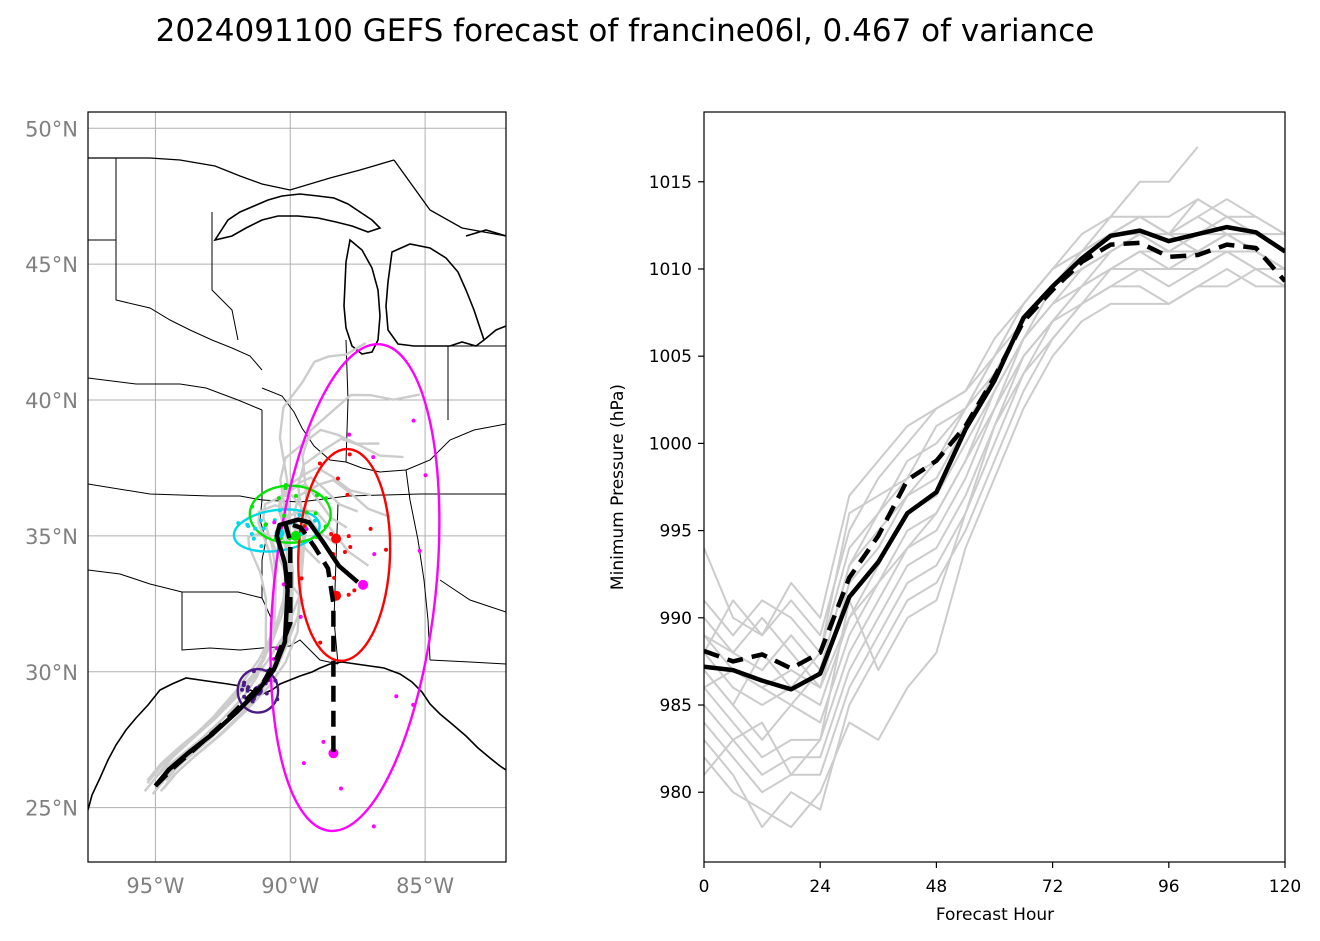  What do you see at coordinates (618, 487) in the screenshot?
I see `y-axis-label: Minimum Pressure (hPa)` at bounding box center [618, 487].